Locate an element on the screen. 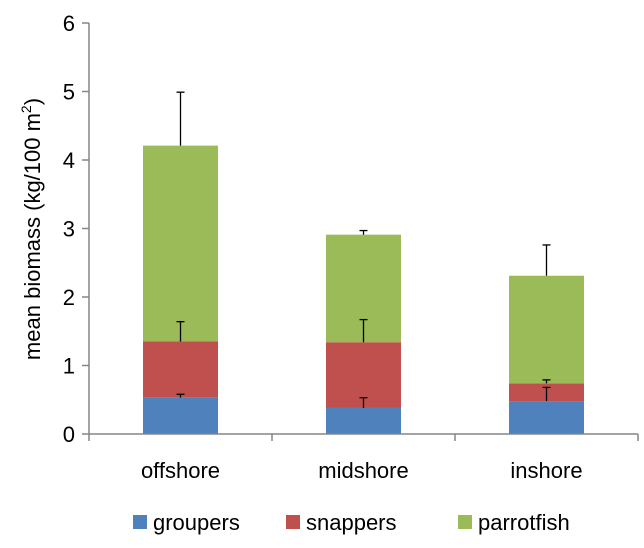  bar-snappers-offshore is located at coordinates (180, 369).